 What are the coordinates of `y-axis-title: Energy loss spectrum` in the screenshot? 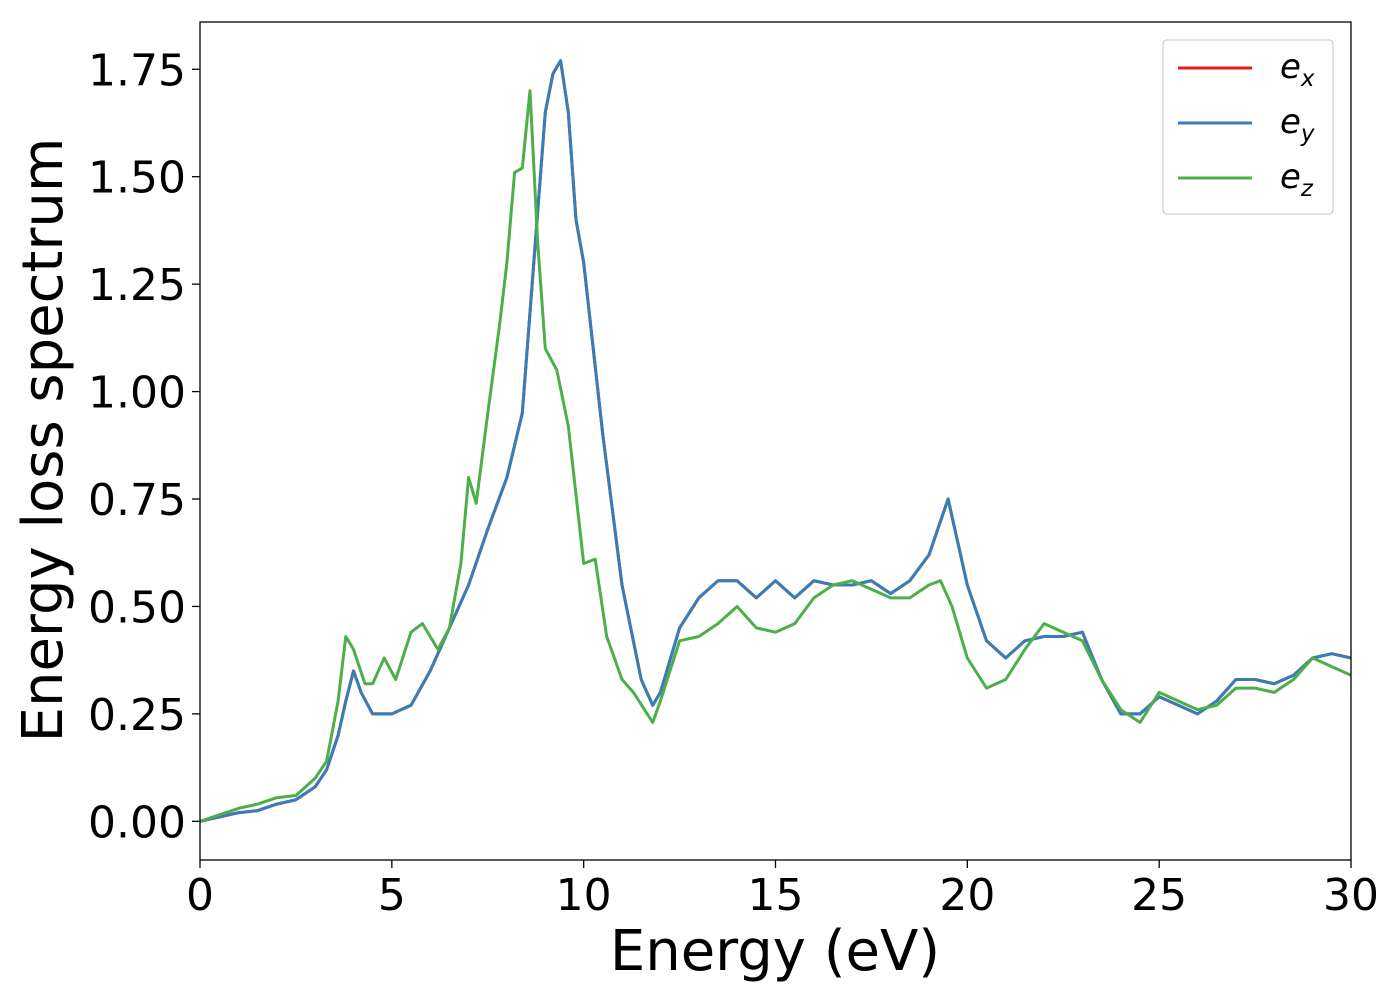 It's located at (43, 440).